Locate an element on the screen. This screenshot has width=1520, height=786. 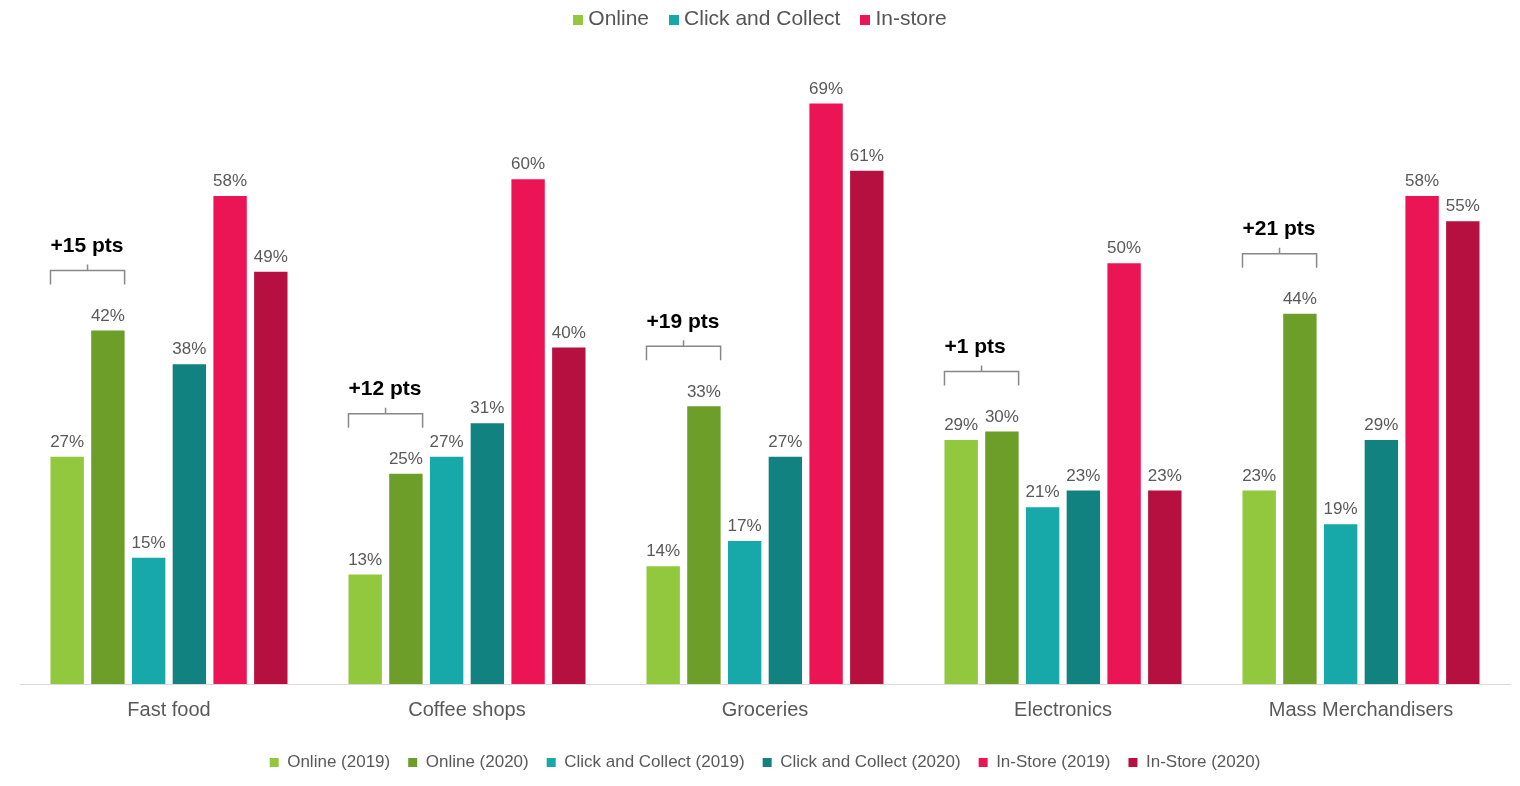
data-label: 42% is located at coordinates (107, 315).